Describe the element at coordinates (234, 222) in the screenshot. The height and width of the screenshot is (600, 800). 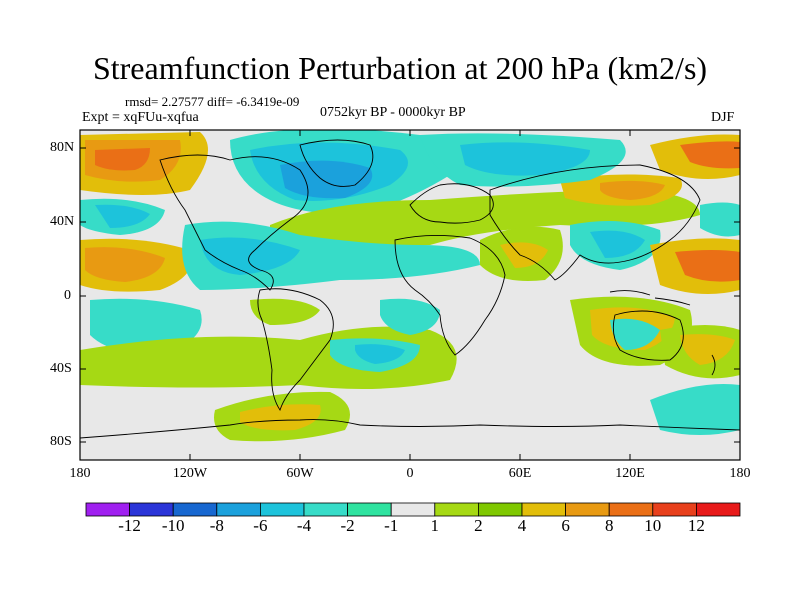
I see `coastline-north-america` at that location.